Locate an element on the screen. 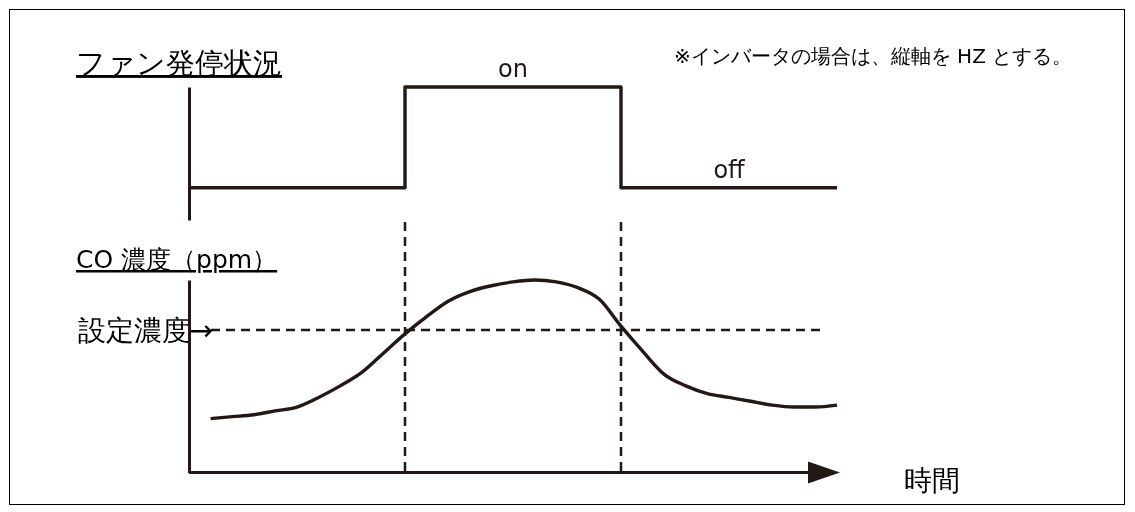  annotation: on is located at coordinates (513, 69).